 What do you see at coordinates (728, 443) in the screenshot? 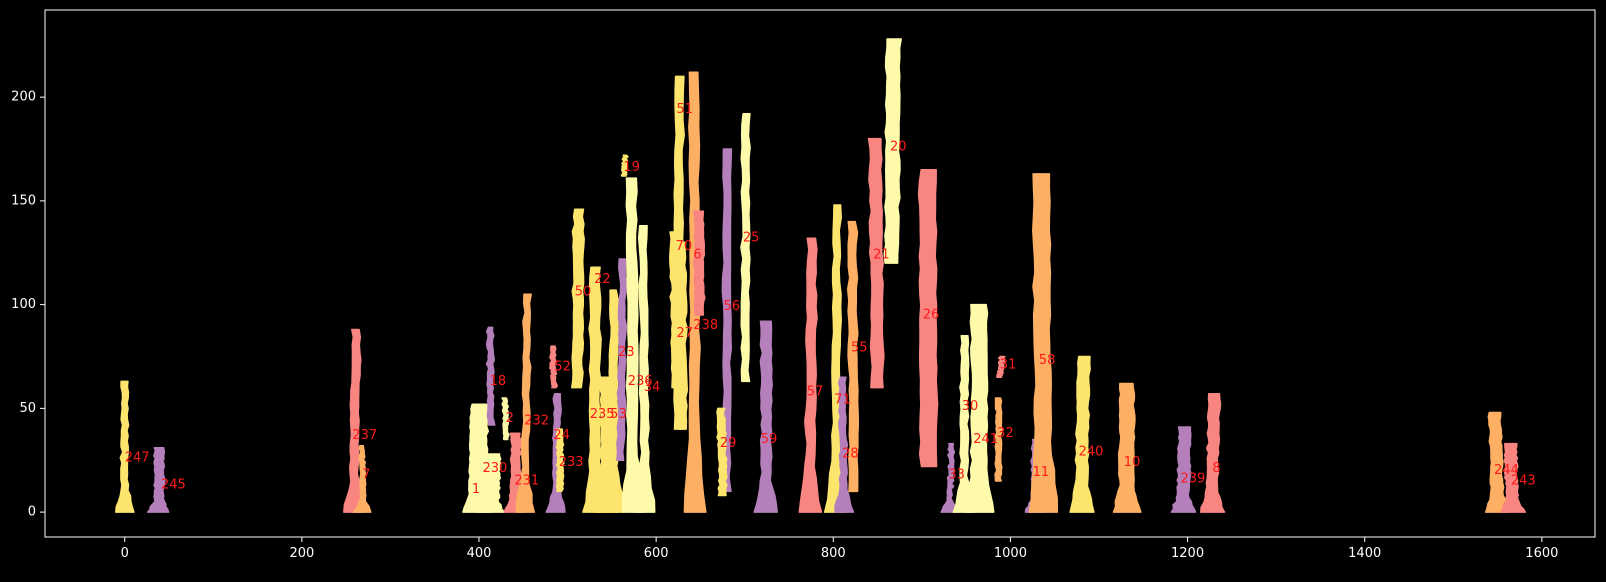
I see `track-label-29: 29` at bounding box center [728, 443].